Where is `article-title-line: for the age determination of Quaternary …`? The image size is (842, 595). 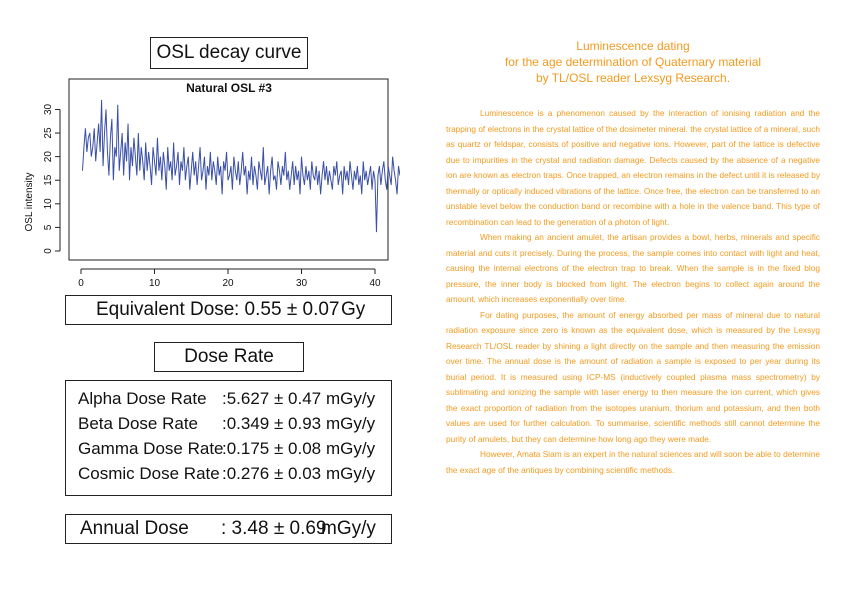 article-title-line: for the age determination of Quaternary … is located at coordinates (633, 62).